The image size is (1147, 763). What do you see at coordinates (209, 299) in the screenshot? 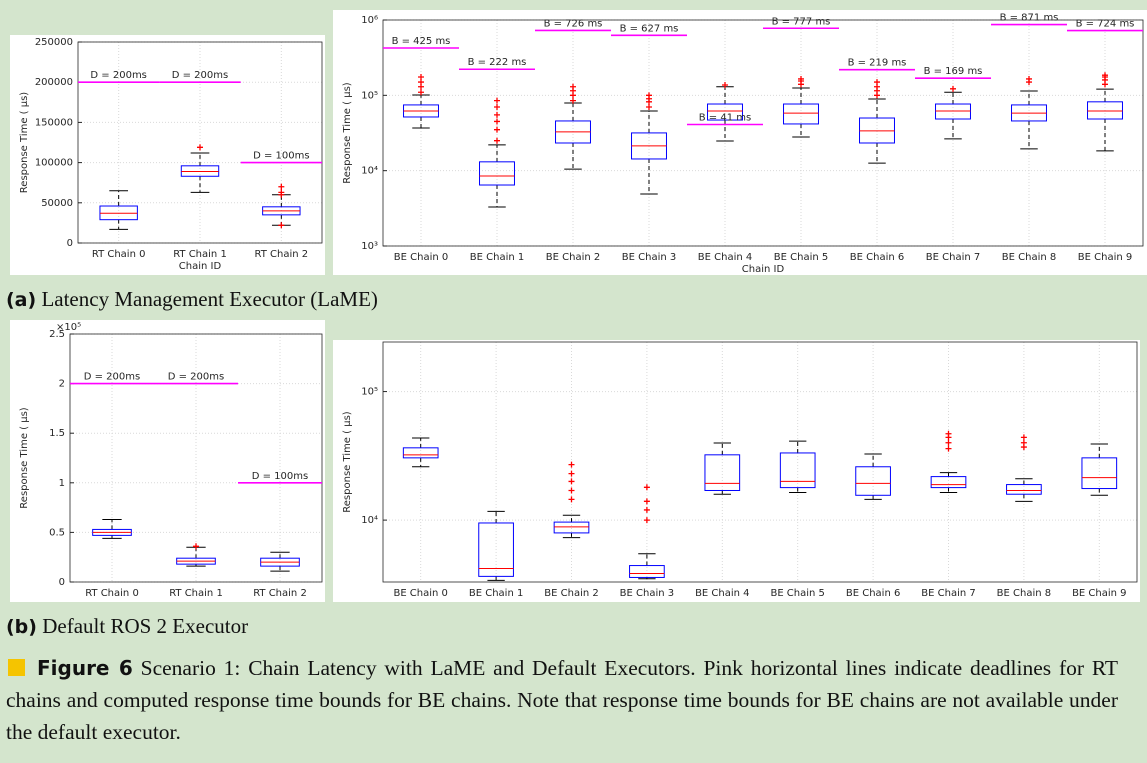
I see `subcaption-text: Latency Management Executor (LaME)` at bounding box center [209, 299].